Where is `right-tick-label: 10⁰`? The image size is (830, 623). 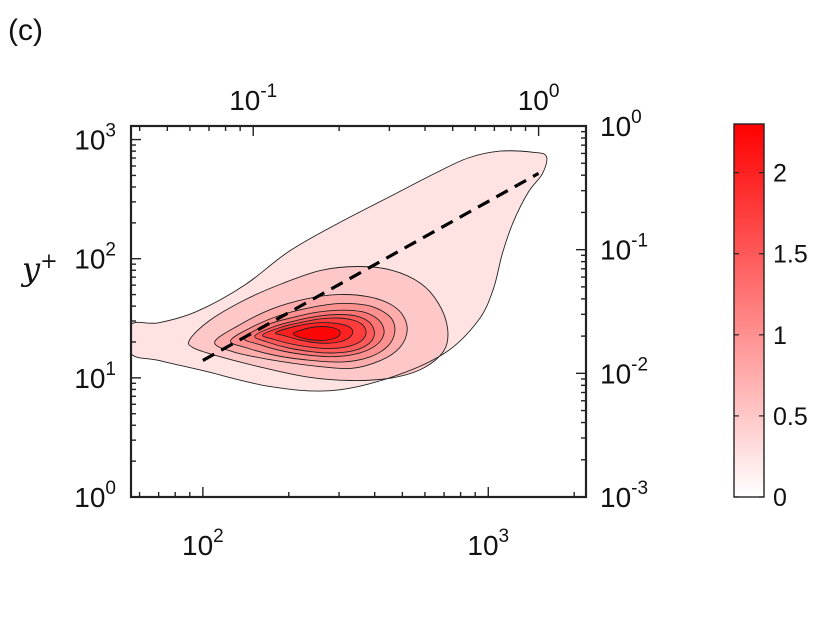
right-tick-label: 10⁰ is located at coordinates (621, 124).